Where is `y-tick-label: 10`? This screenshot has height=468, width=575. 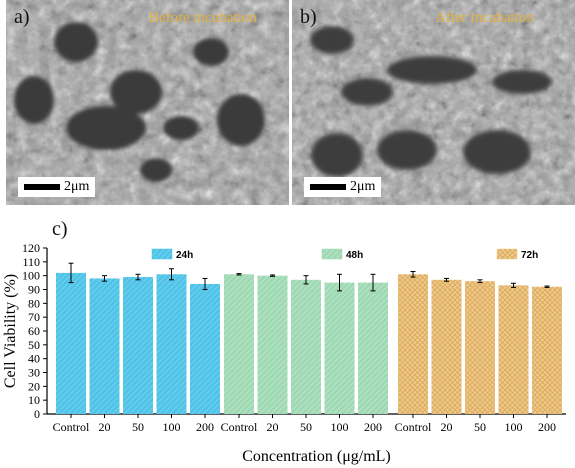 y-tick-label: 10 is located at coordinates (34, 400).